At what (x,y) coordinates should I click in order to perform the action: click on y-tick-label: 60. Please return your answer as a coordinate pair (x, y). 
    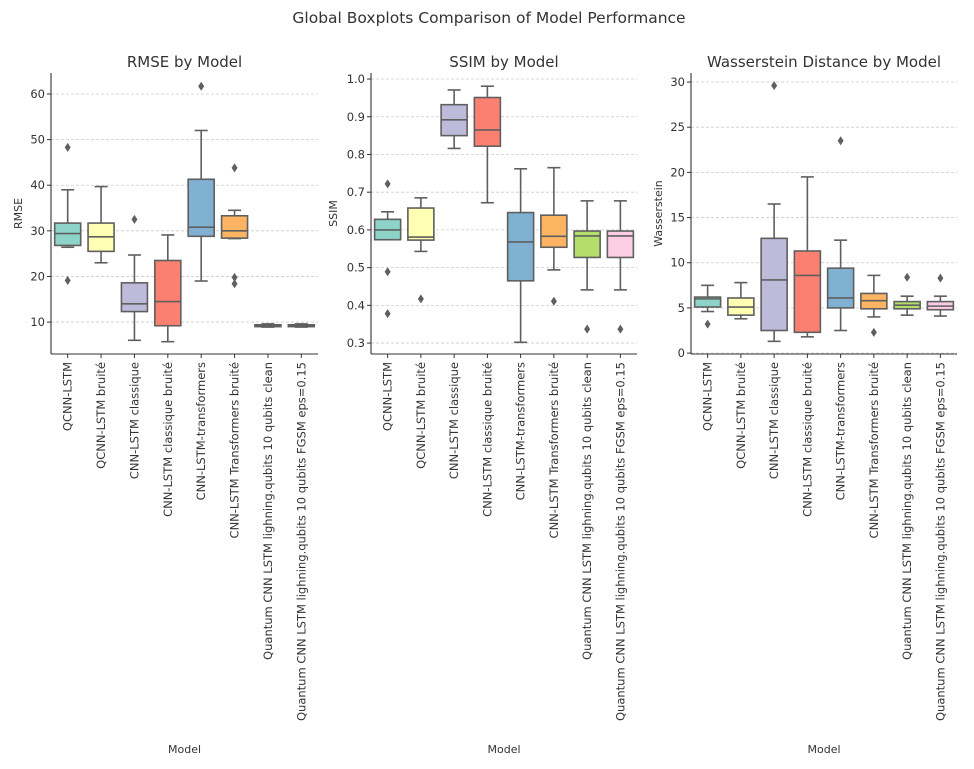
    Looking at the image, I should click on (37, 94).